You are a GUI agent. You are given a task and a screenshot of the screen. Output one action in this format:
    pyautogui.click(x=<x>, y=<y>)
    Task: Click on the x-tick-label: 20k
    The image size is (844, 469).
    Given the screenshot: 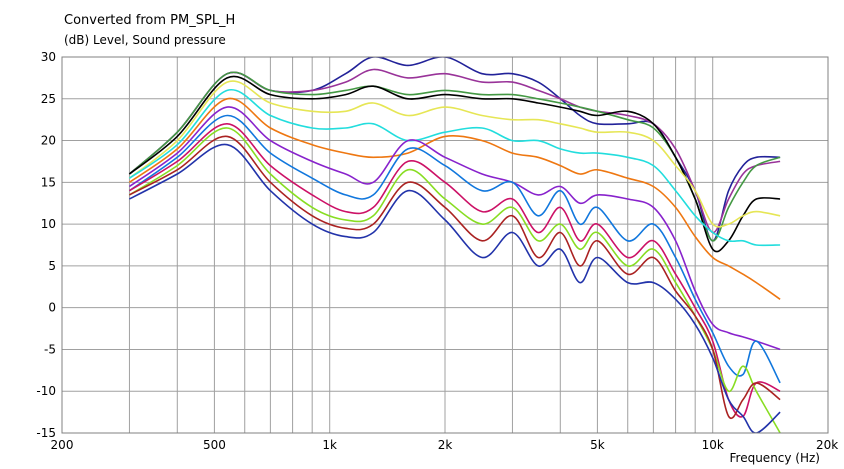 What is the action you would take?
    pyautogui.click(x=827, y=445)
    